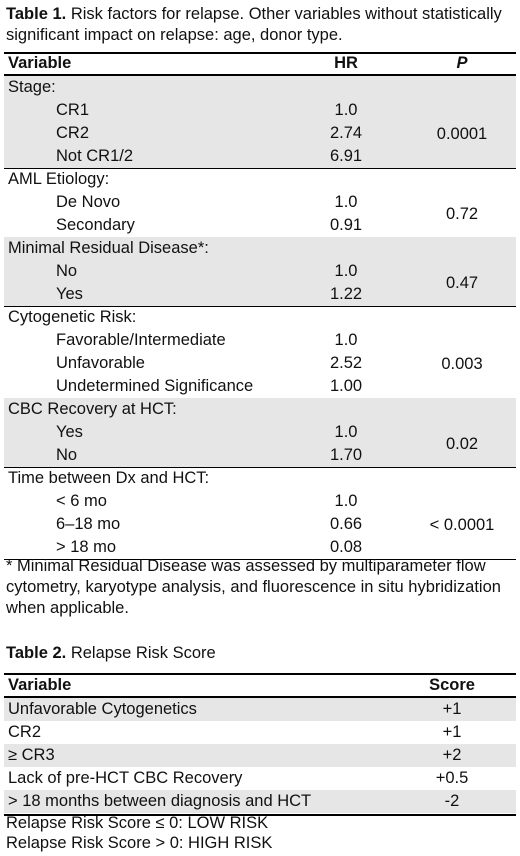 Image resolution: width=520 pixels, height=856 pixels. I want to click on table1-row-hr: 0.91, so click(346, 225).